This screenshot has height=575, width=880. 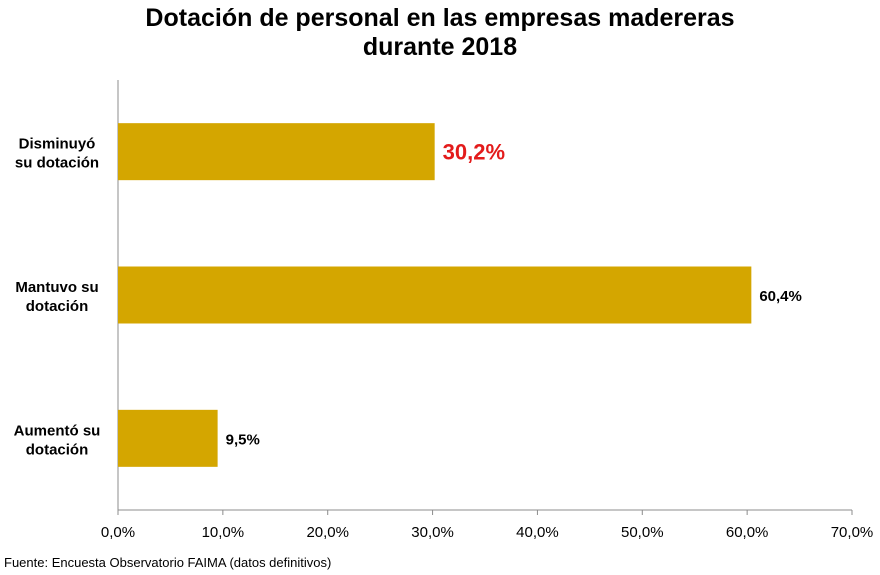 What do you see at coordinates (537, 532) in the screenshot?
I see `x-tick-label: 40,0%` at bounding box center [537, 532].